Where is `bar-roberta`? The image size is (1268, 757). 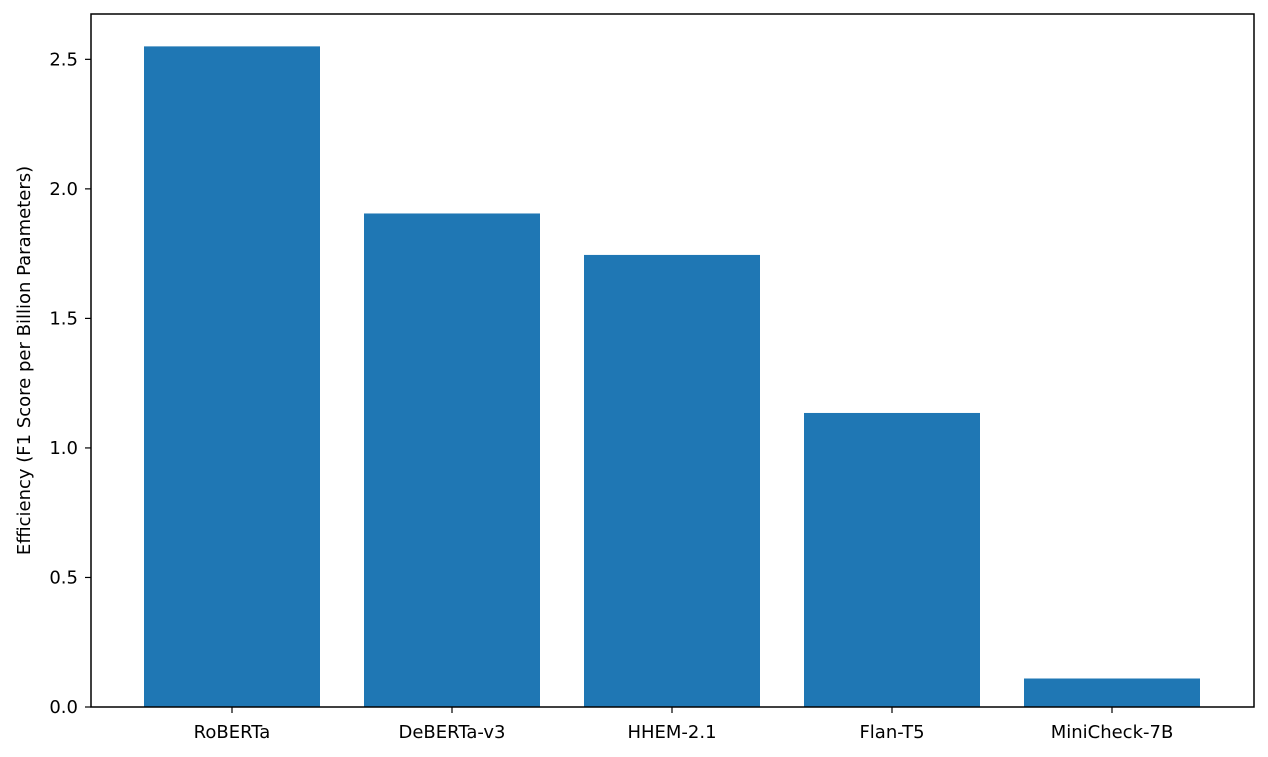 bar-roberta is located at coordinates (232, 376).